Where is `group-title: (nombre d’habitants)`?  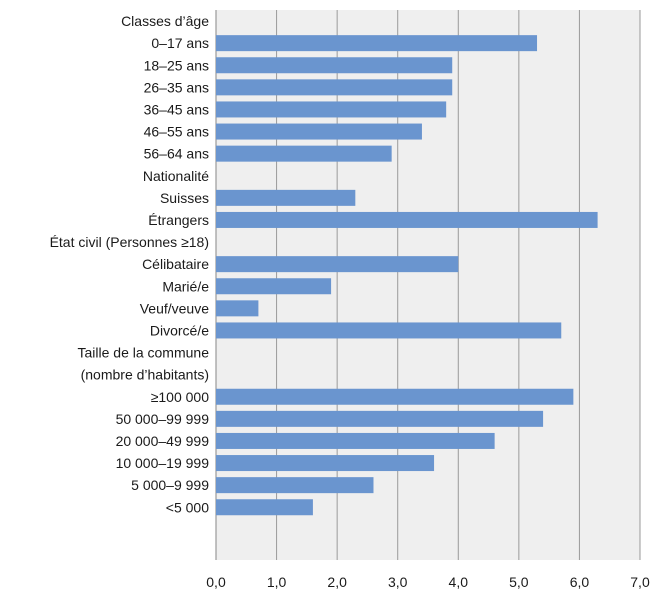 group-title: (nombre d’habitants) is located at coordinates (145, 375).